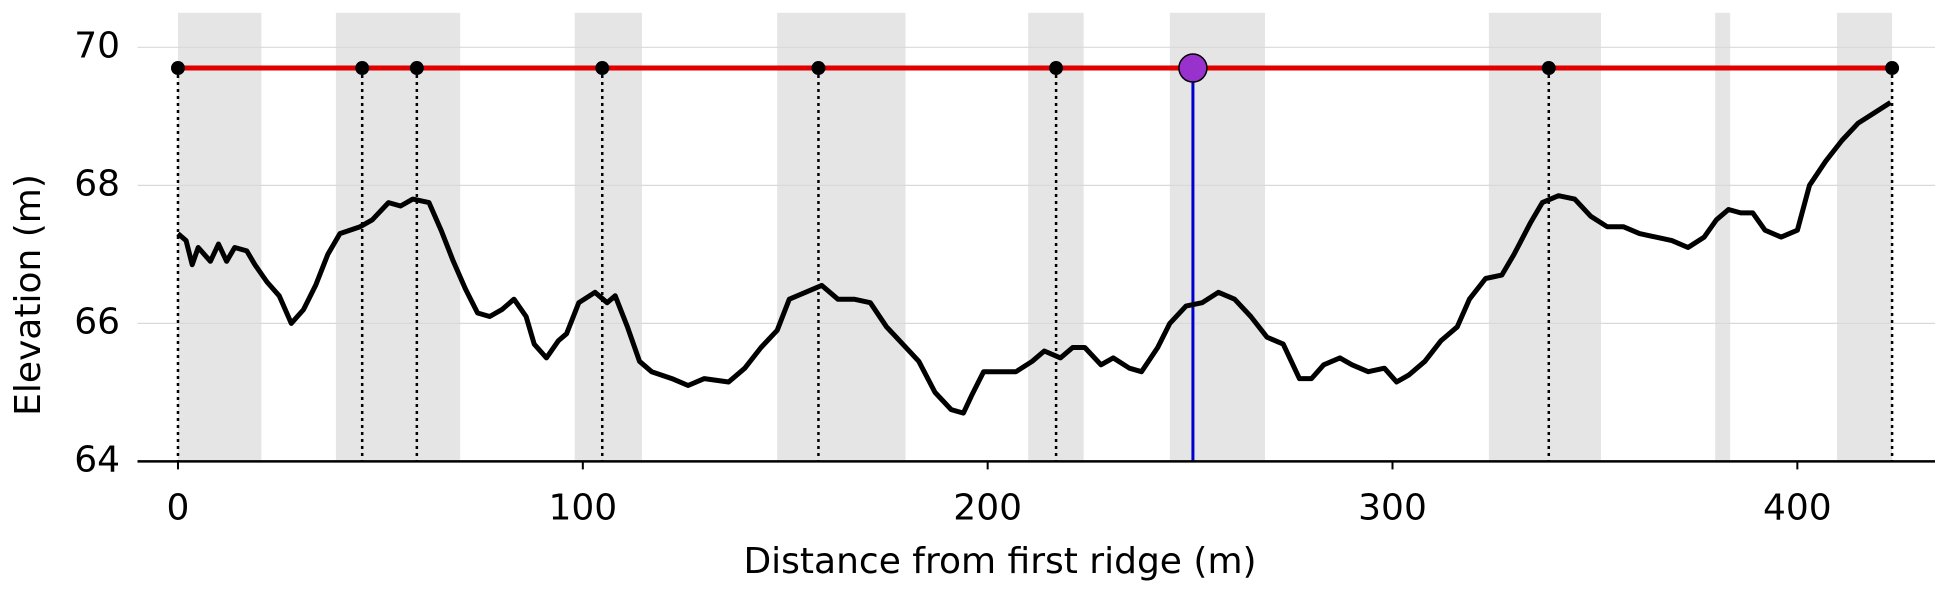  What do you see at coordinates (1797, 507) in the screenshot?
I see `x-tick-label: 400` at bounding box center [1797, 507].